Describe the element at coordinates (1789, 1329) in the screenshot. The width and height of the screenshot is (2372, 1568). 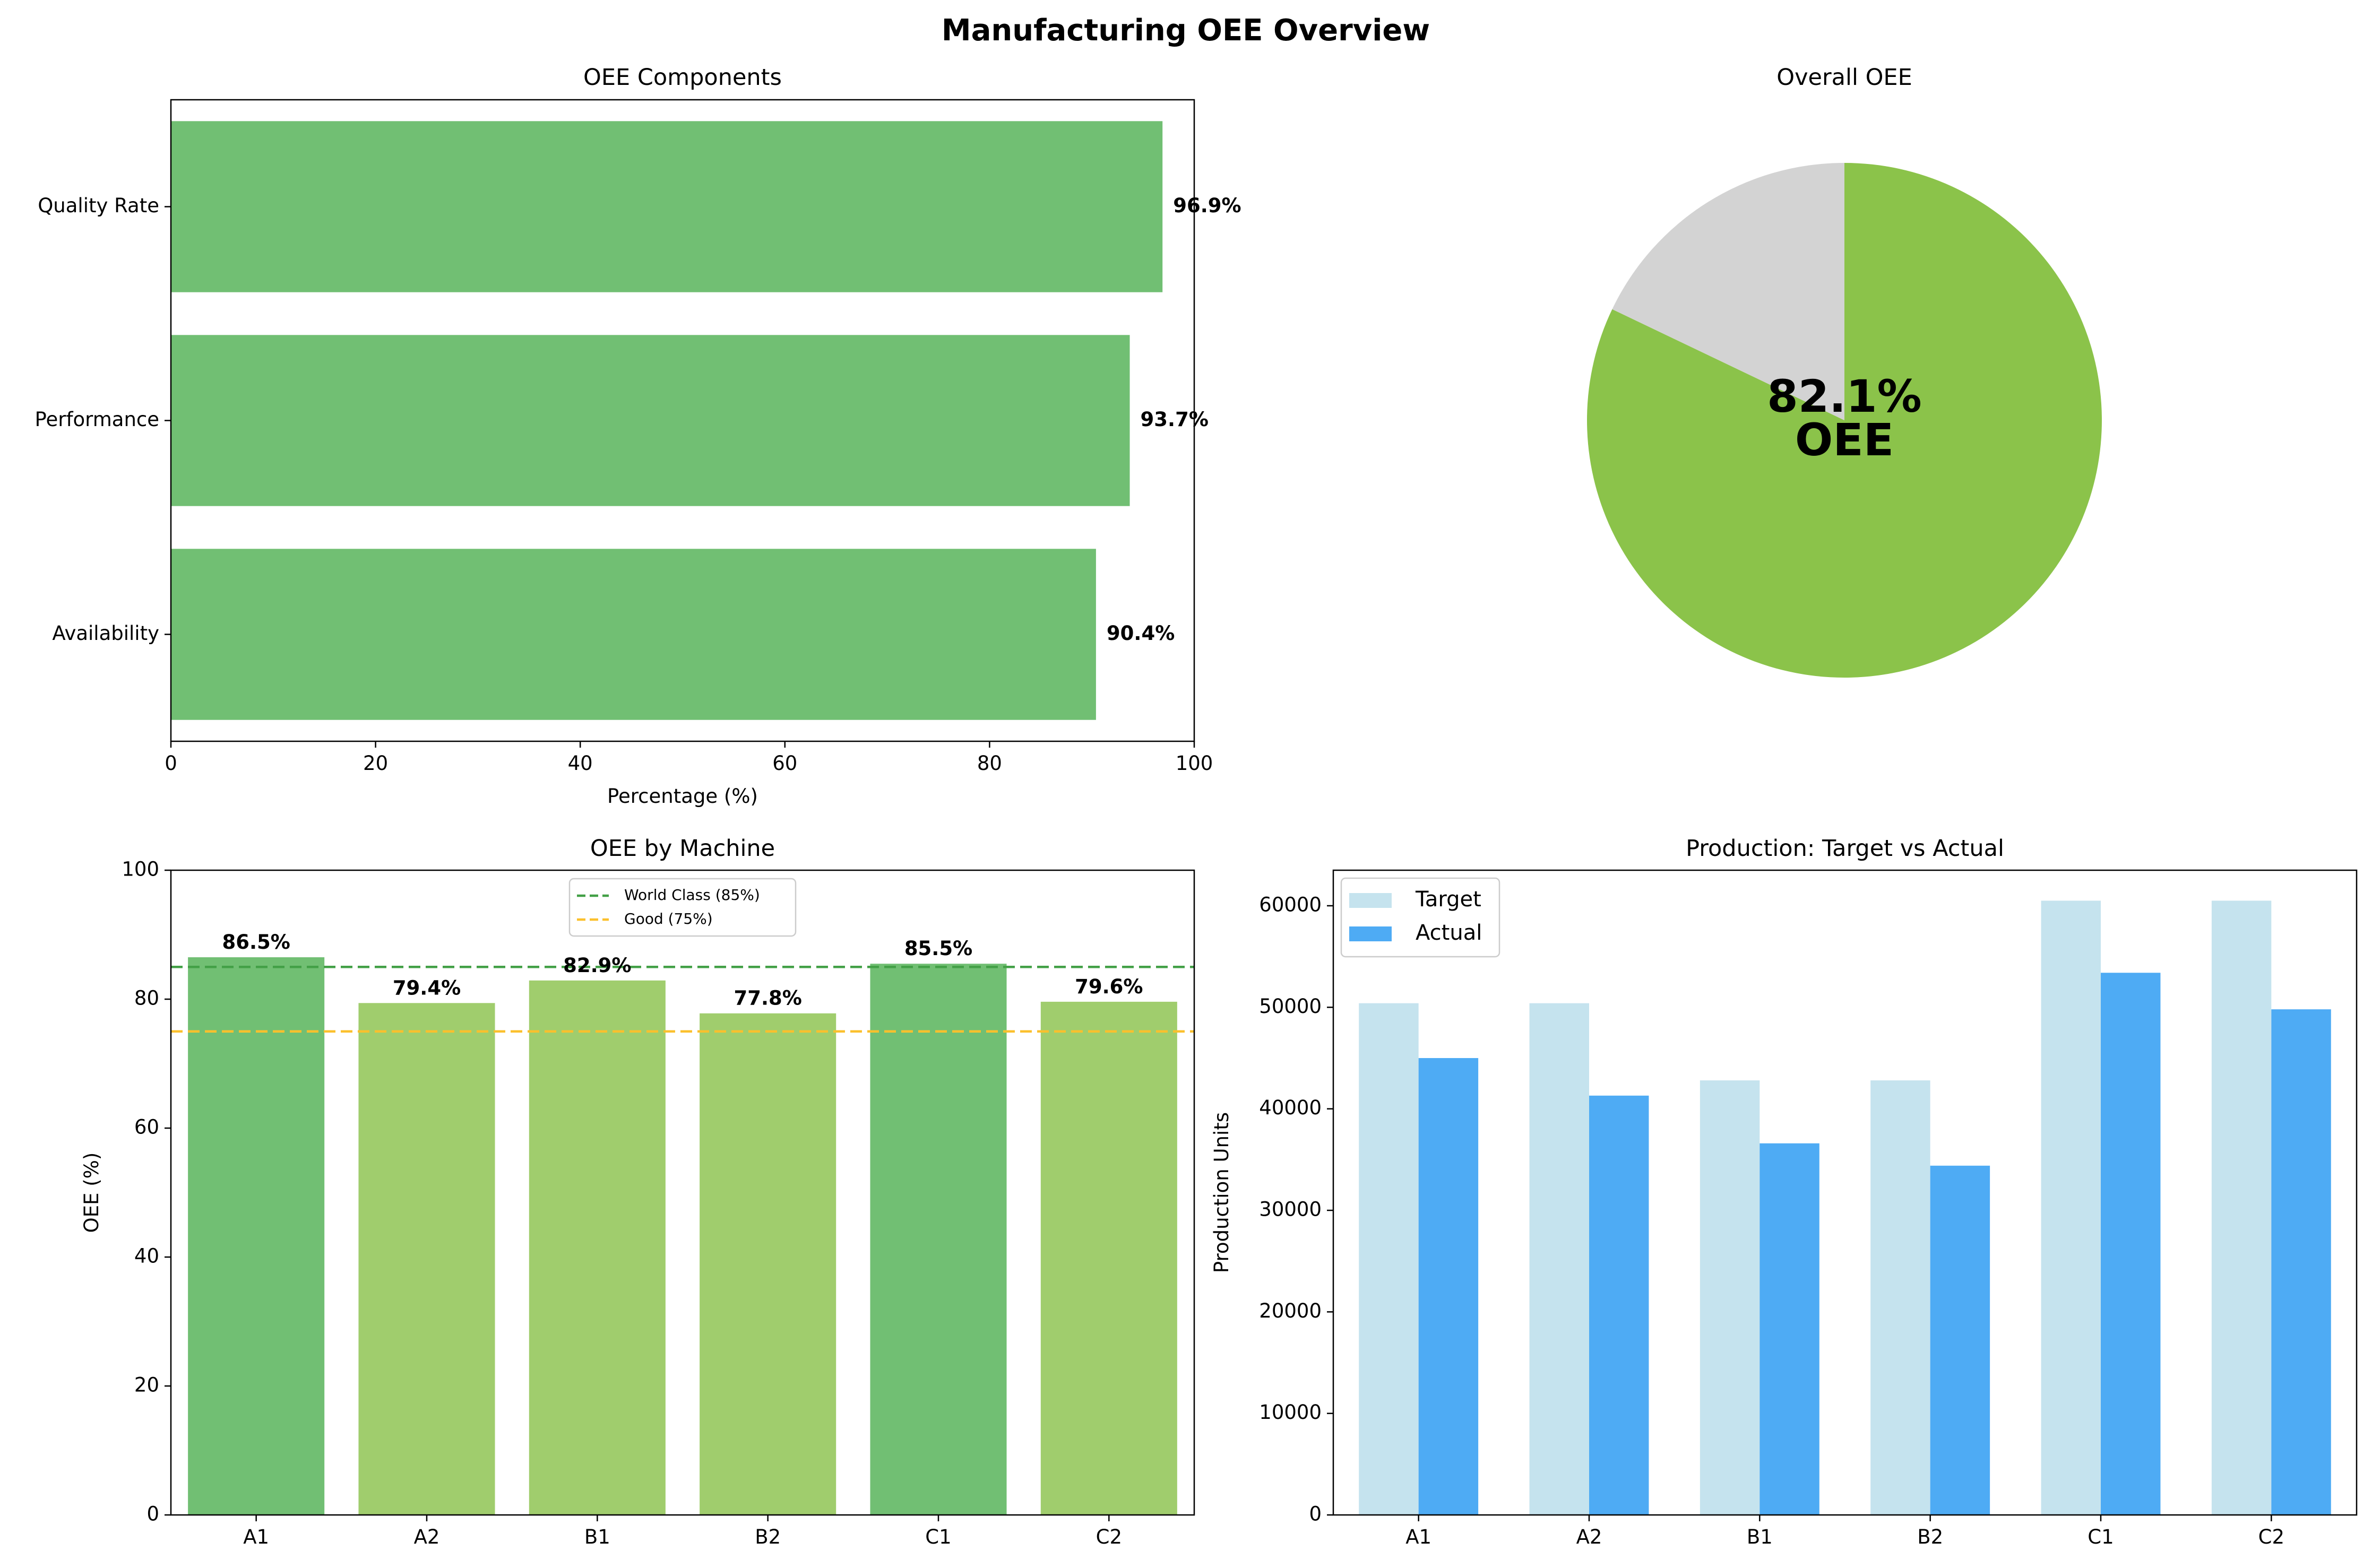
I see `bar-actual-b1` at that location.